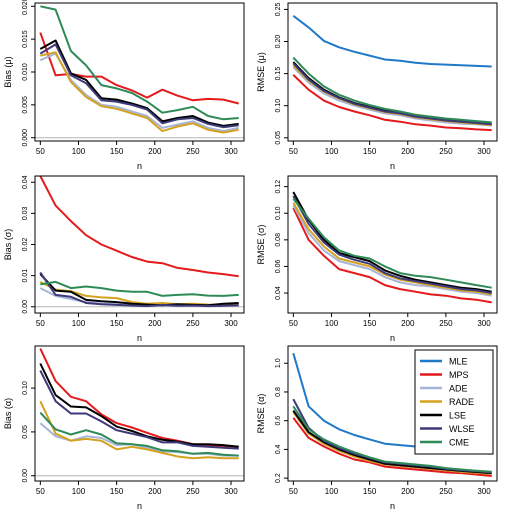 The image size is (506, 511). Describe the element at coordinates (278, 478) in the screenshot. I see `y-tick-label: 0.2` at that location.